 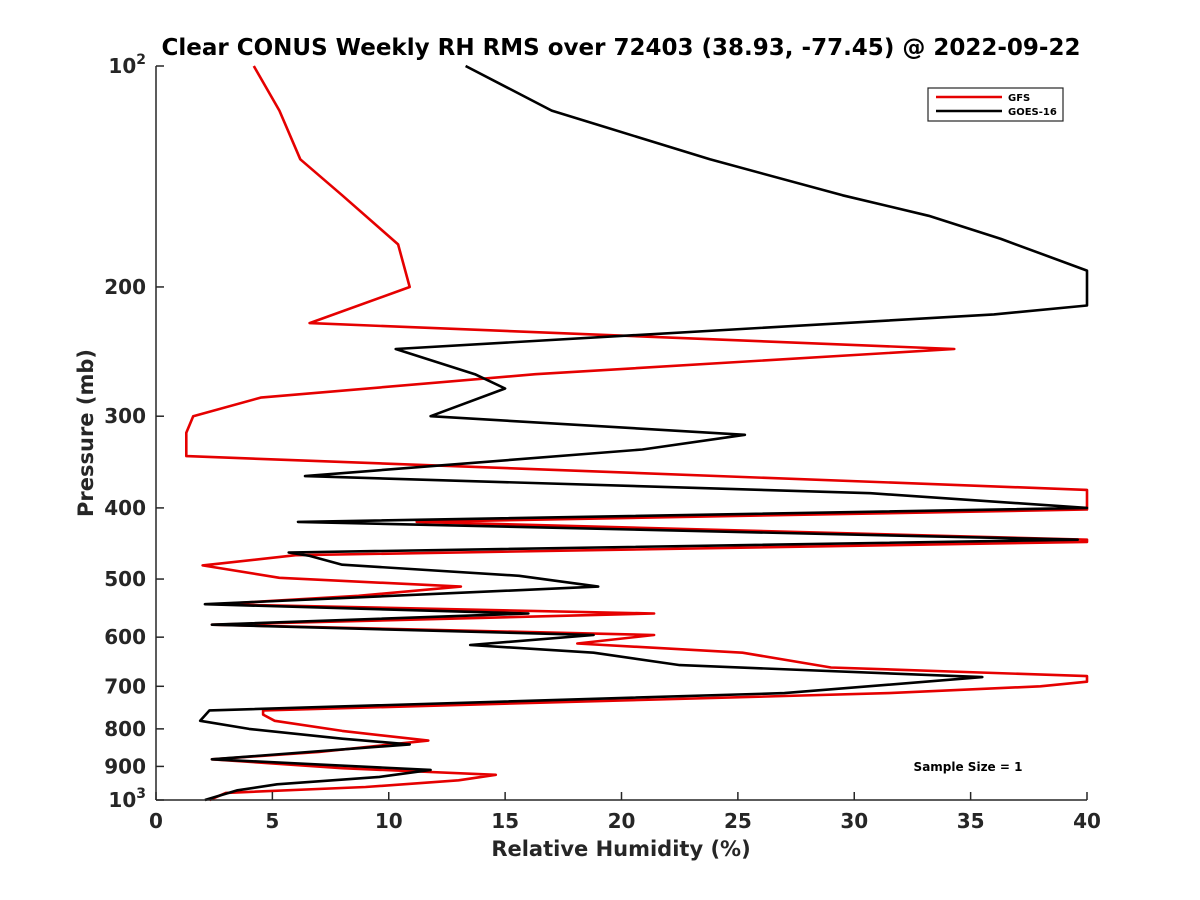 I want to click on x-tick-label: 35, so click(x=971, y=821).